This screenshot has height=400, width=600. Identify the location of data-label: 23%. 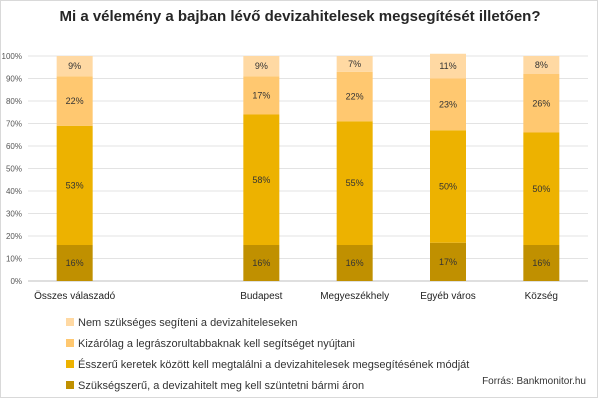
(448, 104).